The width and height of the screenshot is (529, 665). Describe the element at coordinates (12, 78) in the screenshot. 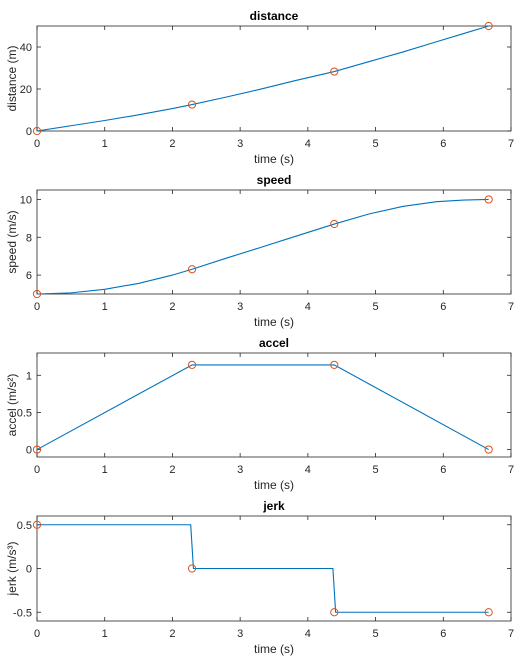

I see `y-axis-label: distance (m)` at that location.